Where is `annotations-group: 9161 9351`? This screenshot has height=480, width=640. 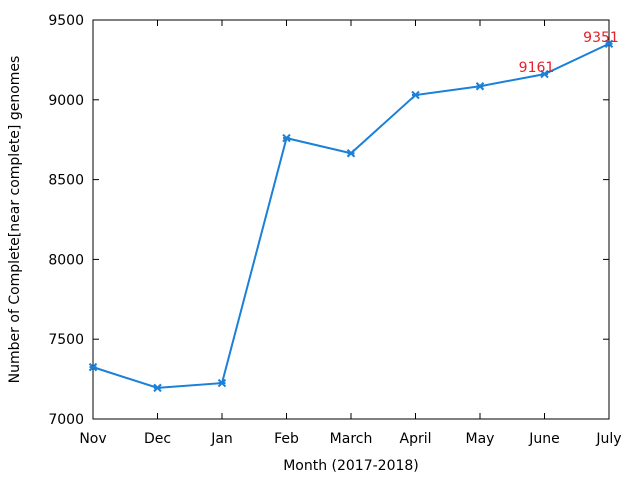
annotations-group: 9161 9351 is located at coordinates (569, 53).